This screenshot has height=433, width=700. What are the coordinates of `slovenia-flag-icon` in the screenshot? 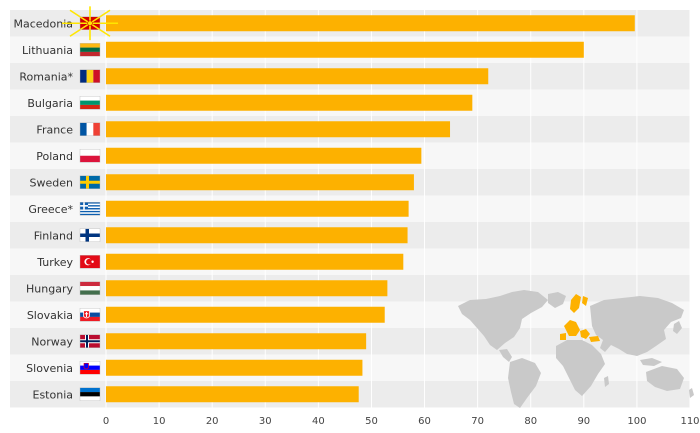 It's located at (90, 368).